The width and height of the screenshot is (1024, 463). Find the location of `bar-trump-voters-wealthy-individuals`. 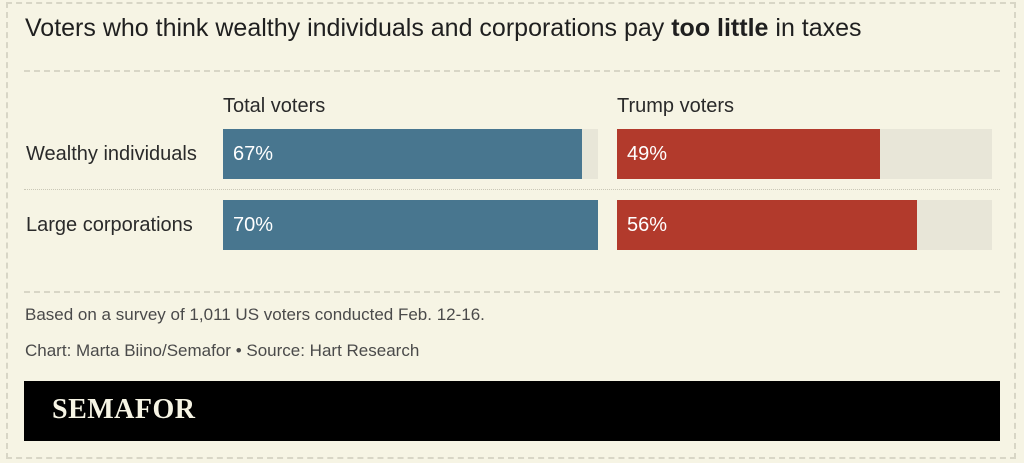

bar-trump-voters-wealthy-individuals is located at coordinates (748, 154).